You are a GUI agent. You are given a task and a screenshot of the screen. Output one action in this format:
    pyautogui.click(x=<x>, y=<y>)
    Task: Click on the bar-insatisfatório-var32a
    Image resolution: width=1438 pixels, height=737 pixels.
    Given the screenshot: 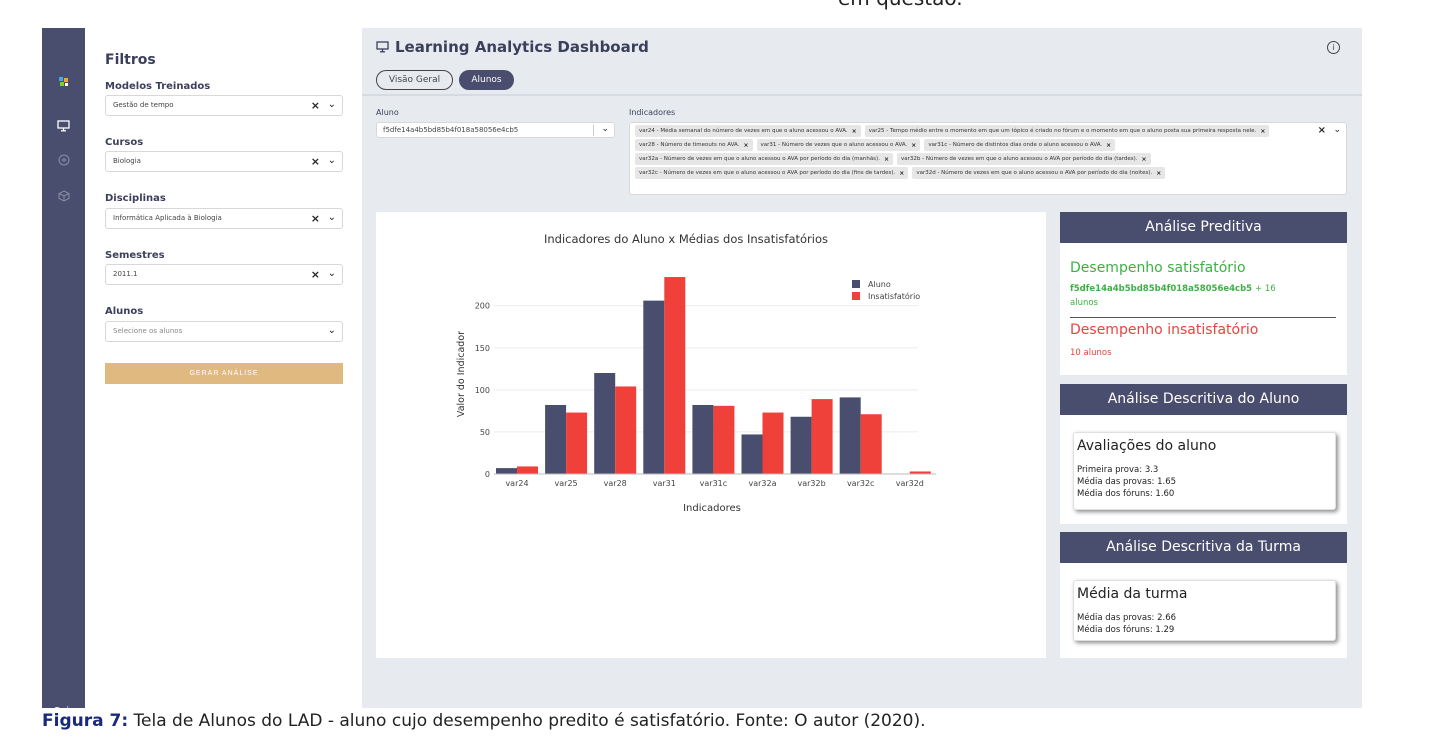 What is the action you would take?
    pyautogui.click(x=773, y=443)
    